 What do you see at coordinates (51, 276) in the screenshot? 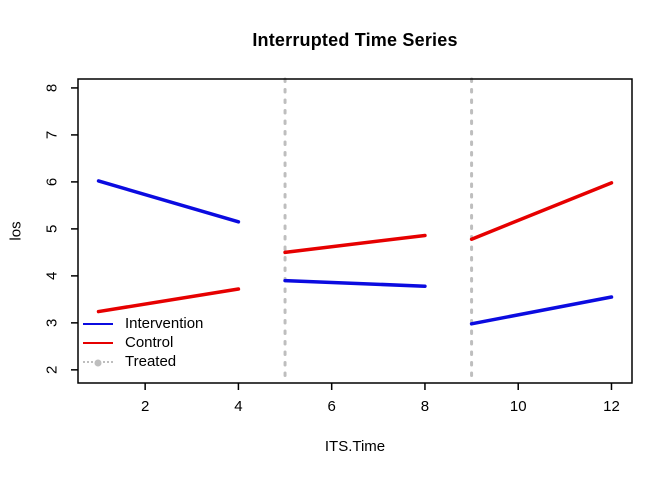
I see `y-tick-label: 4` at bounding box center [51, 276].